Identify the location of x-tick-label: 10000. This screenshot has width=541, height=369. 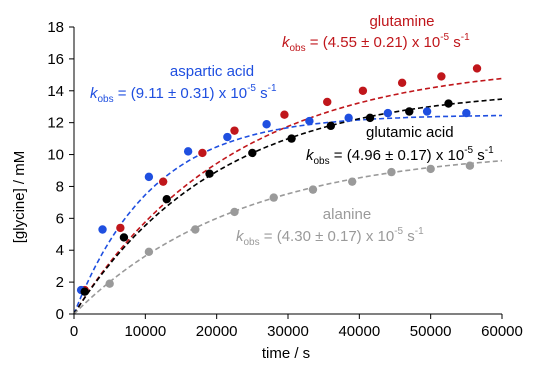
(145, 331).